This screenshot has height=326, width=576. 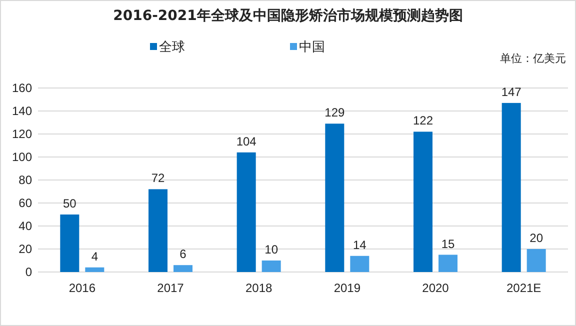 What do you see at coordinates (25, 226) in the screenshot?
I see `y-tick-label: 40` at bounding box center [25, 226].